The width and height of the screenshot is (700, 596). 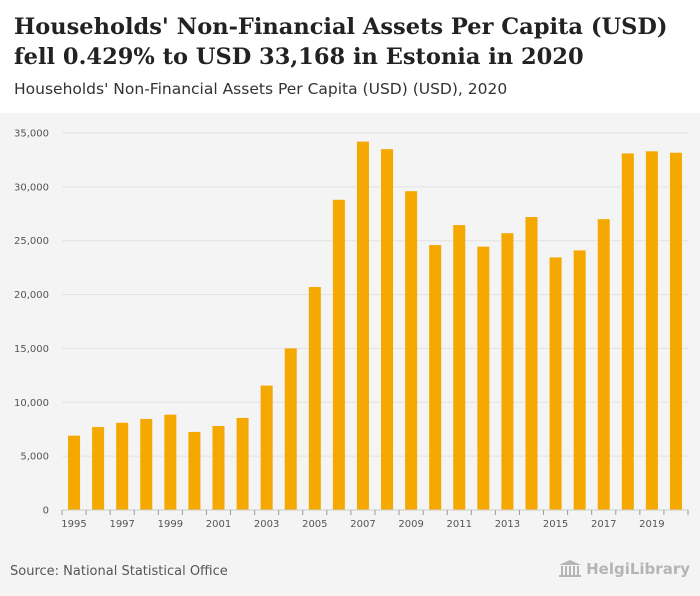 I want to click on bar-2007, so click(x=362, y=326).